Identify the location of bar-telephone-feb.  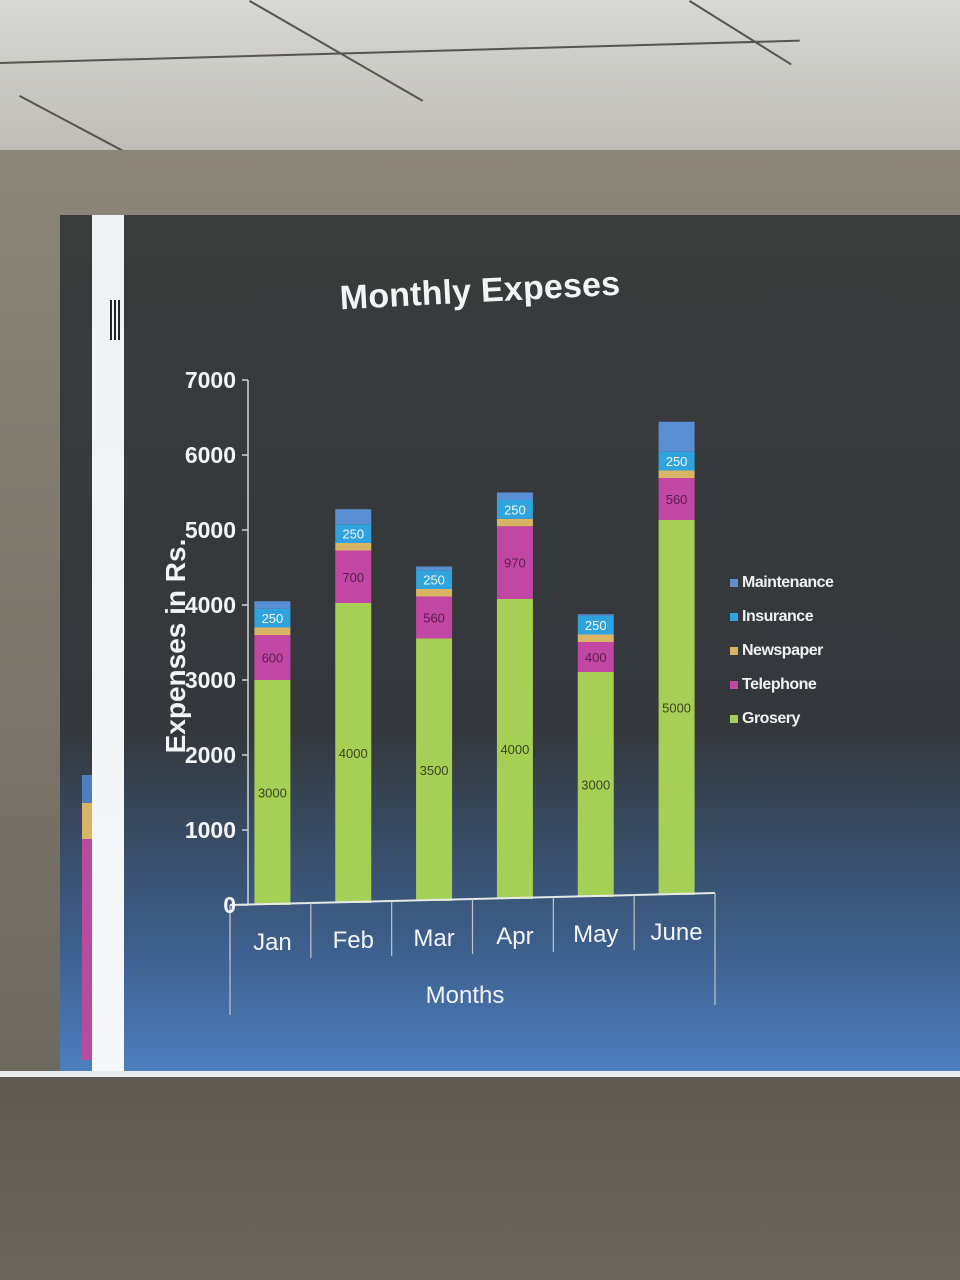
(353, 576).